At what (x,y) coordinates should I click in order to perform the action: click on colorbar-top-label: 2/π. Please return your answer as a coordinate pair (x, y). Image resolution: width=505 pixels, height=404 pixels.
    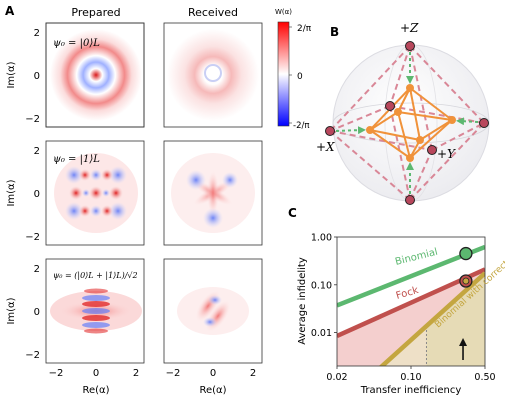
    Looking at the image, I should click on (304, 29).